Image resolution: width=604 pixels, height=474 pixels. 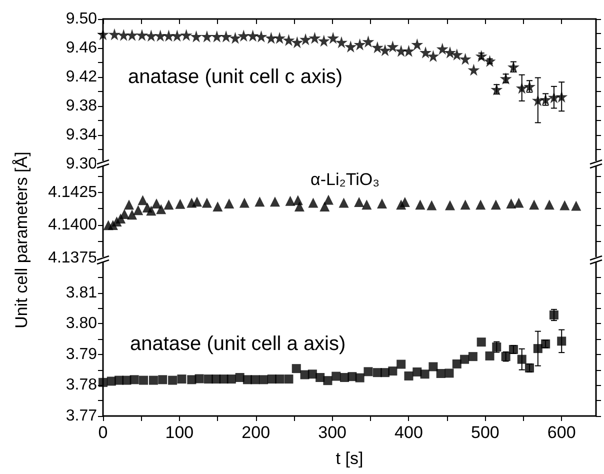 I want to click on y-tick-label: 9.42, so click(x=82, y=77).